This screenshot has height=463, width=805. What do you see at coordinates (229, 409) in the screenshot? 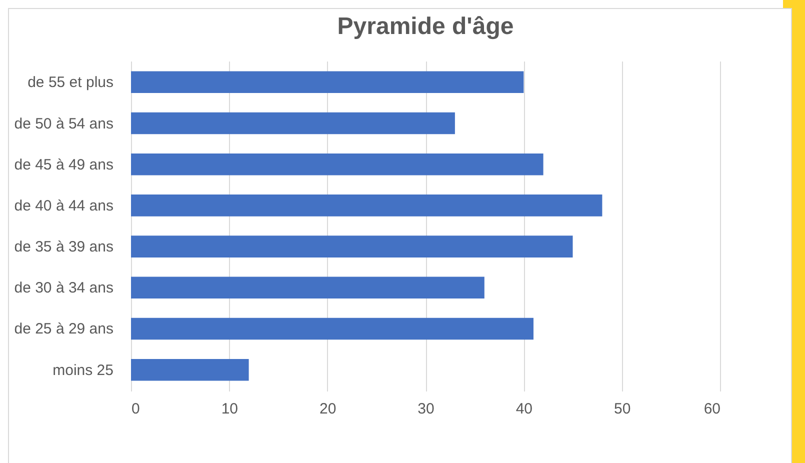
I see `x-tick-label: 10` at bounding box center [229, 409].